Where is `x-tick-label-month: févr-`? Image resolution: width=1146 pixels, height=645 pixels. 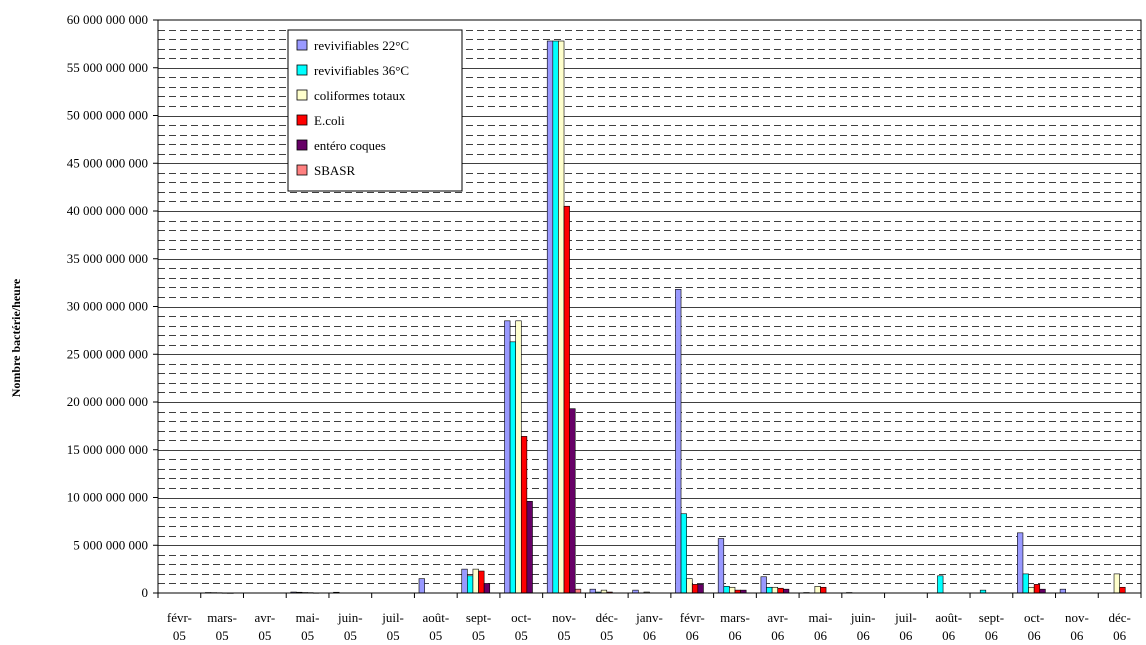 x-tick-label-month: févr- is located at coordinates (179, 617).